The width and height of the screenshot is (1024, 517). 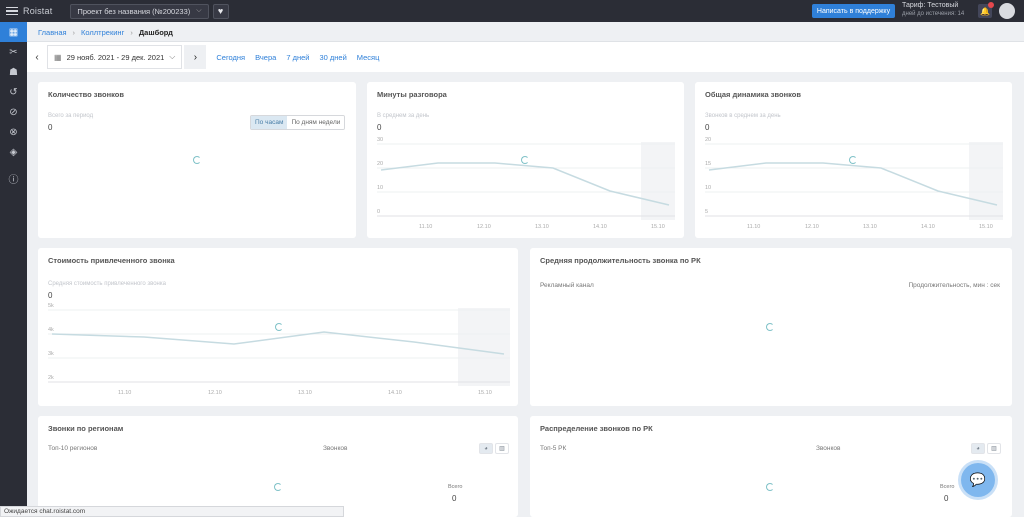 What do you see at coordinates (828, 448) in the screenshot?
I see `calls-column-label: Звонков` at bounding box center [828, 448].